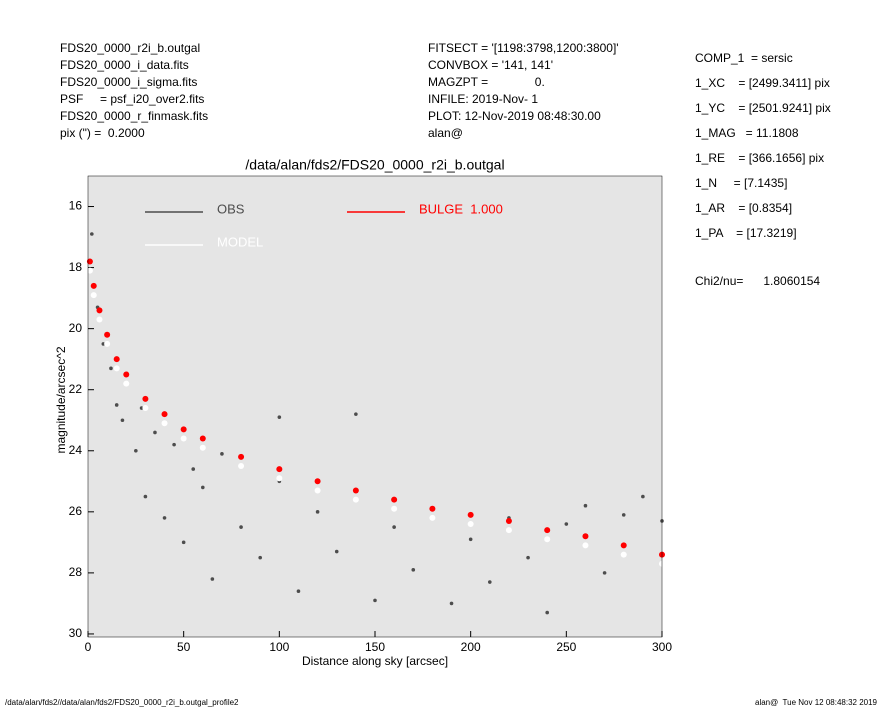  What do you see at coordinates (490, 65) in the screenshot?
I see `header-line: CONVBOX = '141, 141'` at bounding box center [490, 65].